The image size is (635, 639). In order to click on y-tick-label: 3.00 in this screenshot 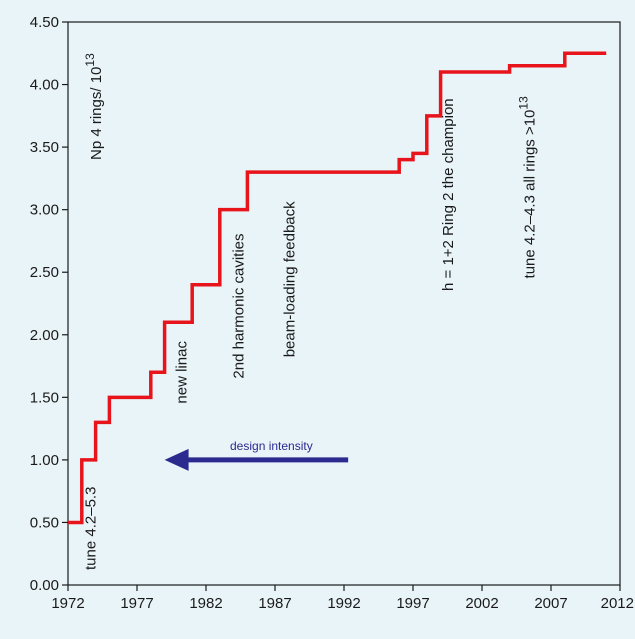, I will do `click(44, 210)`.